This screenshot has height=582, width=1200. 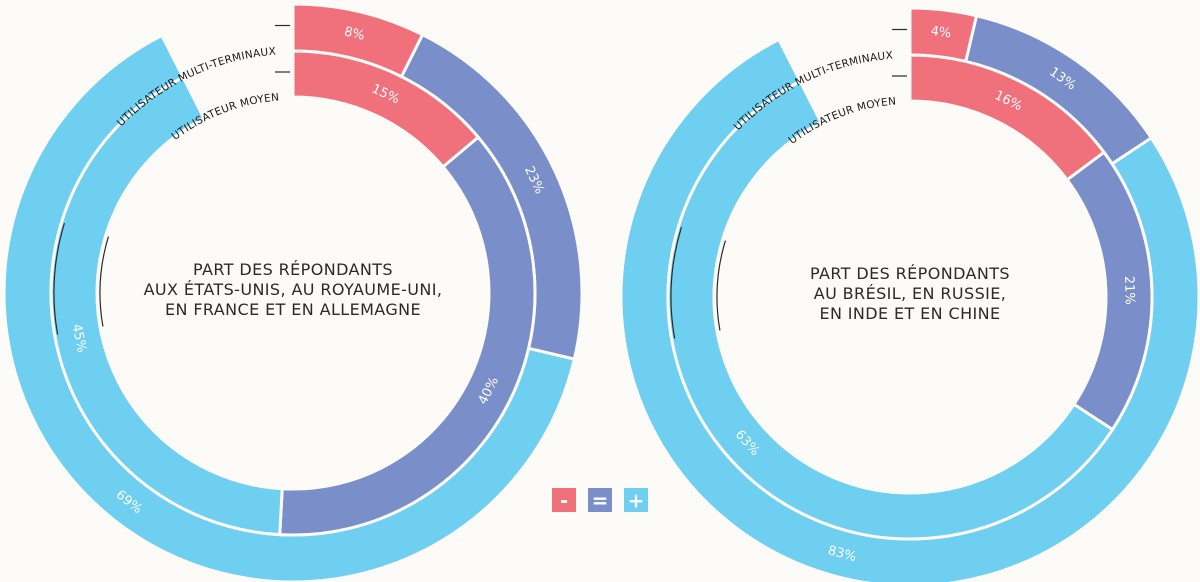 What do you see at coordinates (78, 338) in the screenshot?
I see `segment-label-plus: 45%` at bounding box center [78, 338].